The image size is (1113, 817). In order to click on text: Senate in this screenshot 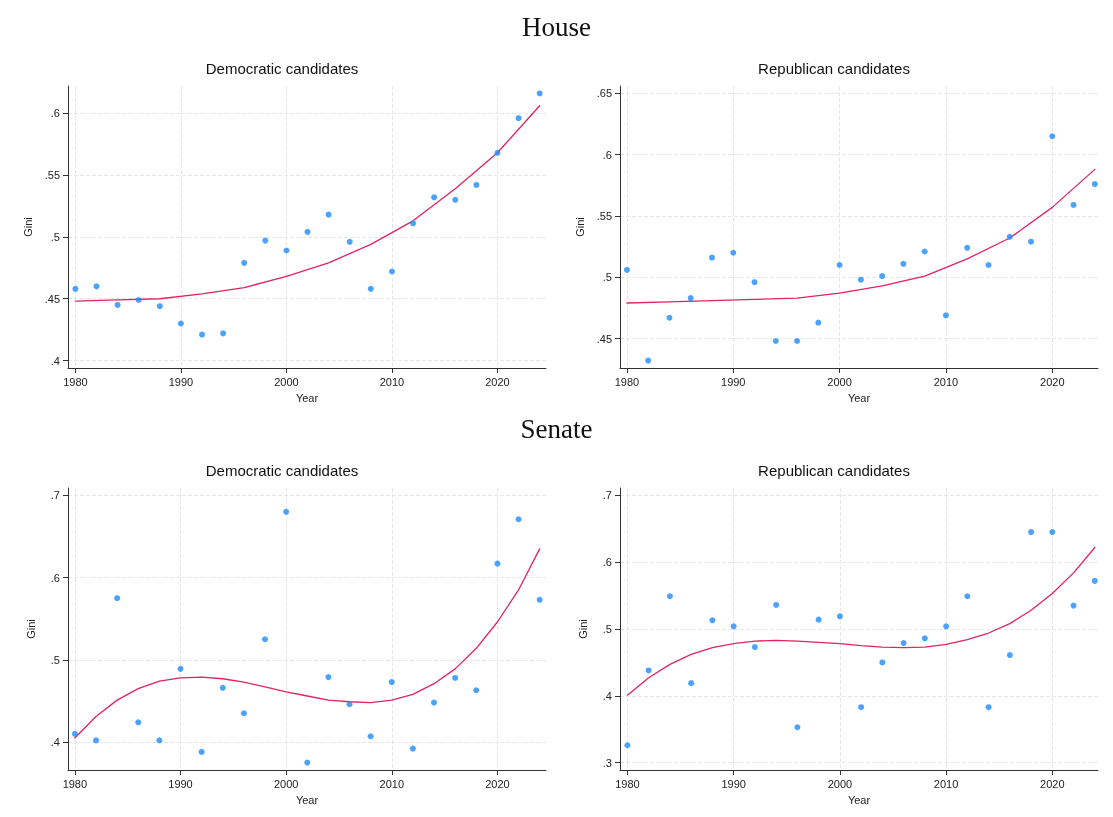, I will do `click(556, 429)`.